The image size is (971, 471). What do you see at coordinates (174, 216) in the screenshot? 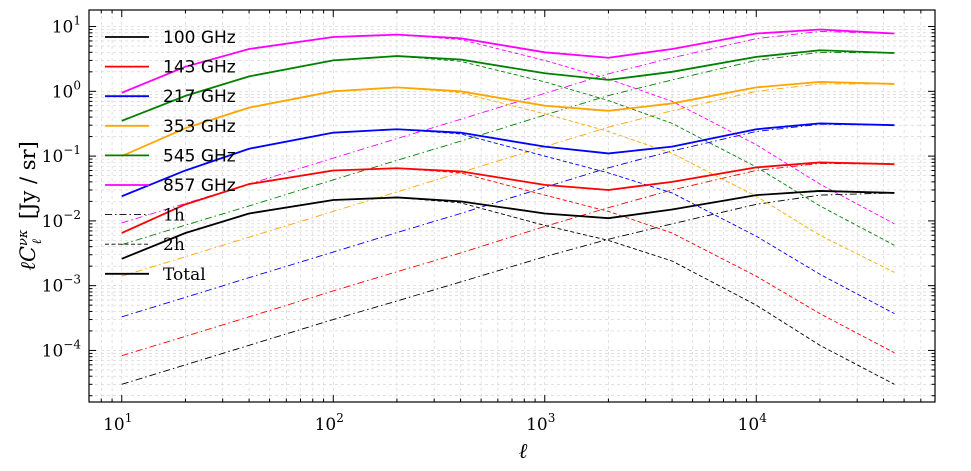
I see `legend-label: 1h` at bounding box center [174, 216].